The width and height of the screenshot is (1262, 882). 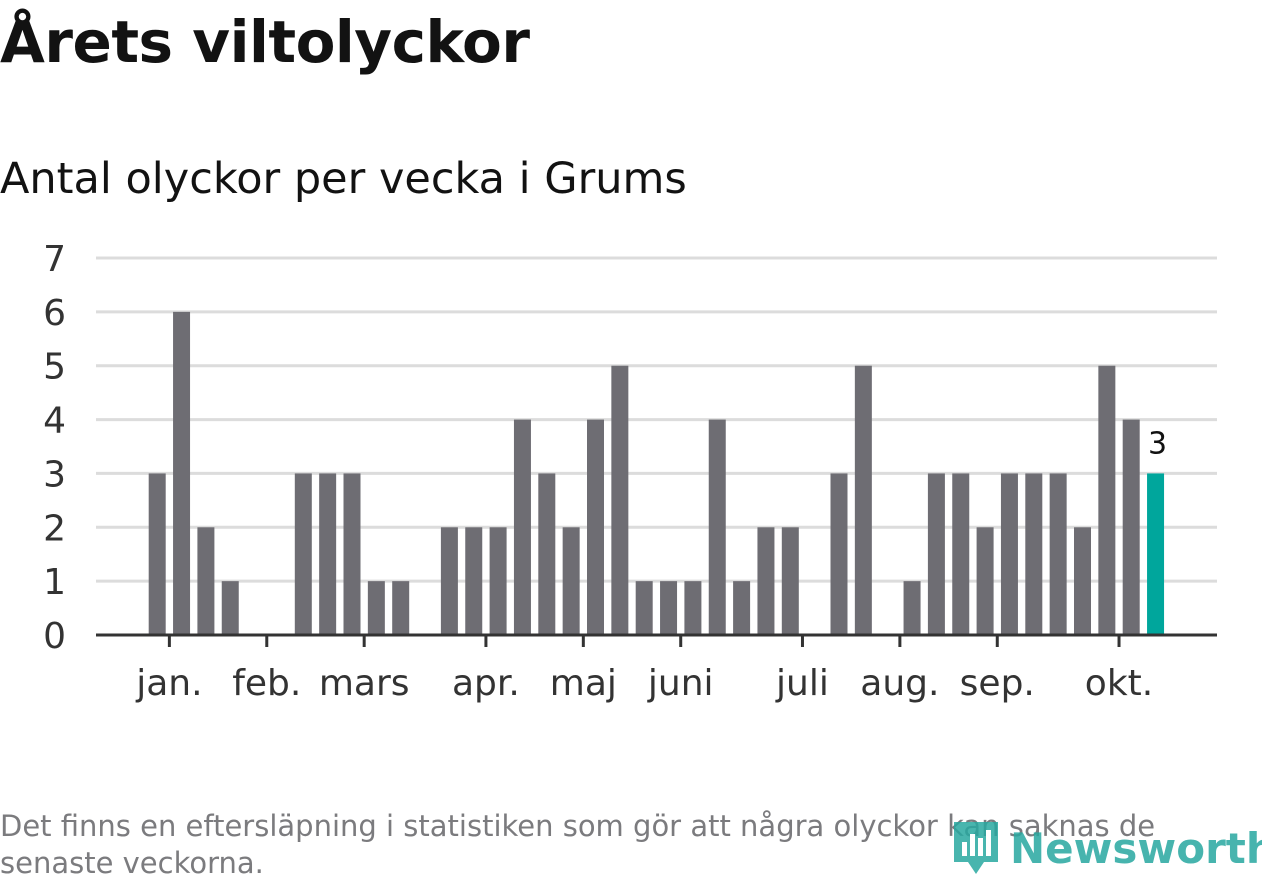 What do you see at coordinates (364, 683) in the screenshot?
I see `x-tick-label: mars` at bounding box center [364, 683].